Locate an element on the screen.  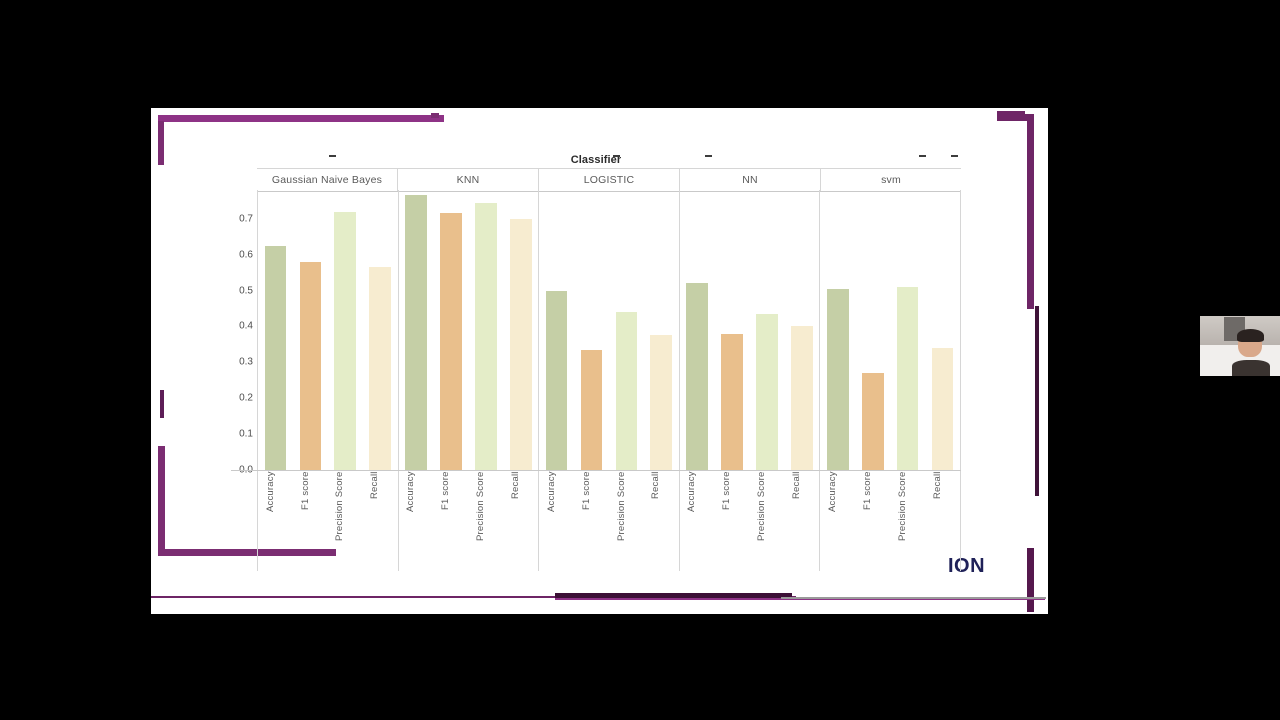
decoration-top-bar-cap is located at coordinates (435, 115).